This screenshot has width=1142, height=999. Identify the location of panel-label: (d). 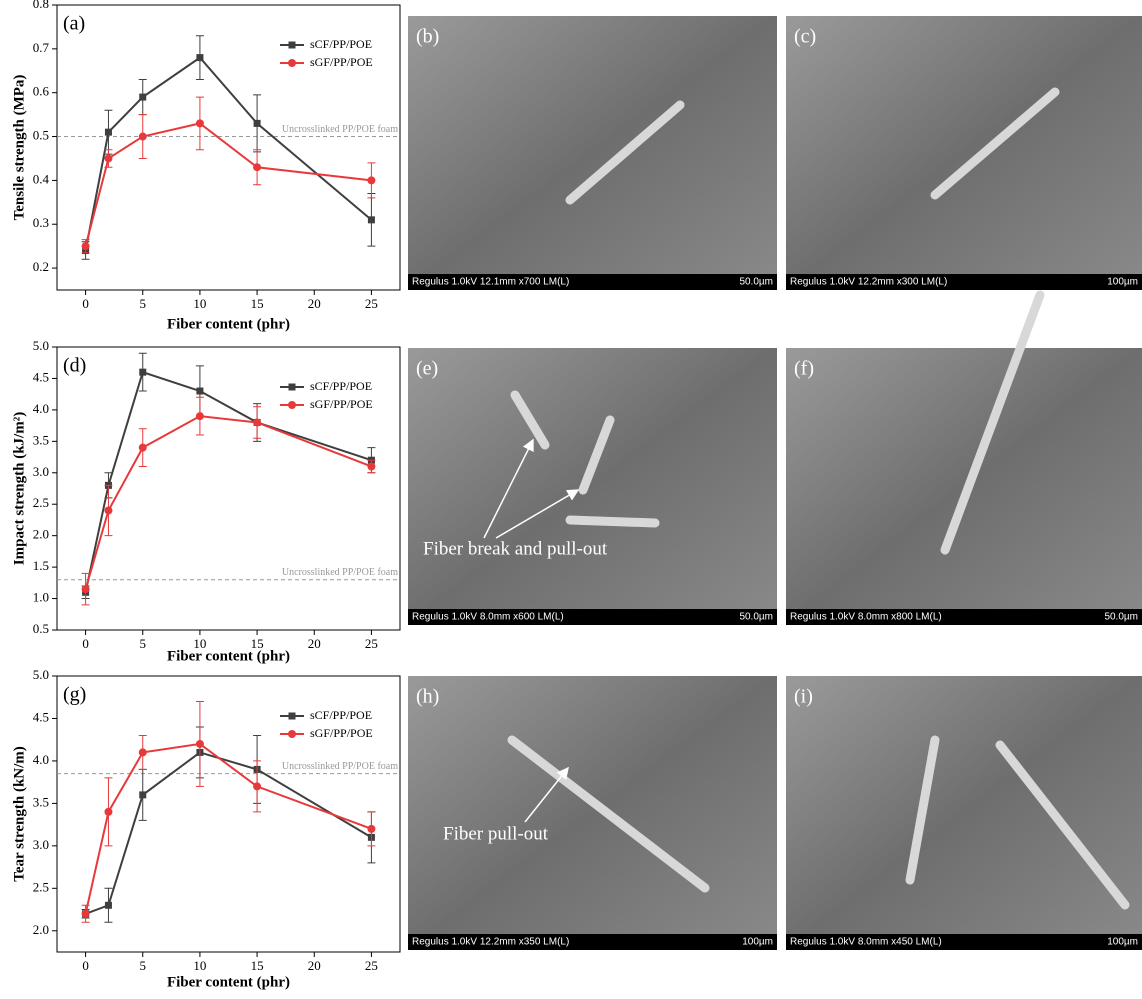
(74, 366).